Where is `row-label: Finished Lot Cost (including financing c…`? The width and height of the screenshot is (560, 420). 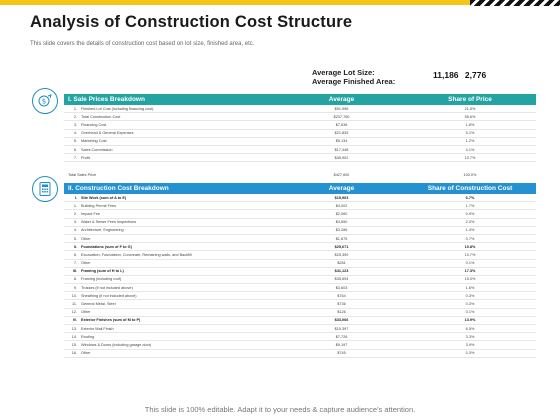
row-label: Finished Lot Cost (including financing c… is located at coordinates (117, 108).